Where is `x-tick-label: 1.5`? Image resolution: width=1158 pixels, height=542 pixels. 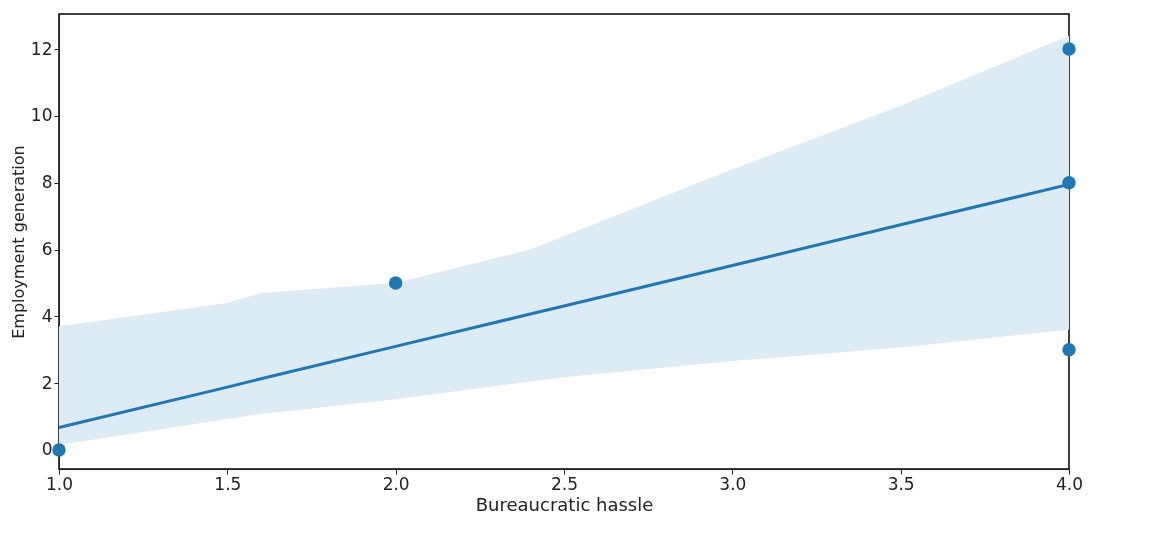
x-tick-label: 1.5 is located at coordinates (228, 483).